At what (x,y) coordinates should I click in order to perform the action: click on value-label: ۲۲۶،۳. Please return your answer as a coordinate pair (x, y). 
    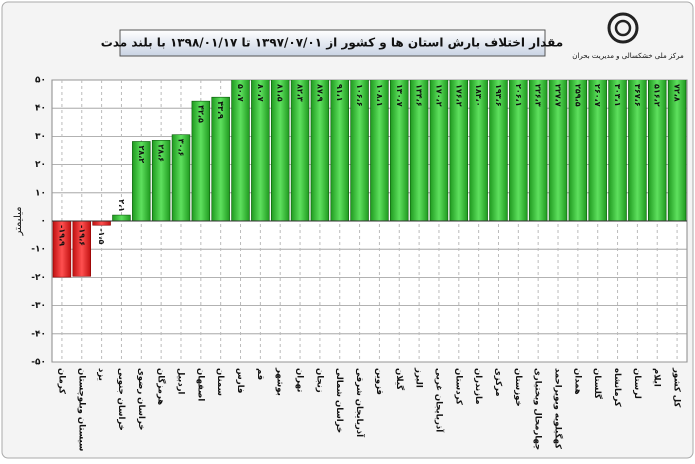
    Looking at the image, I should click on (538, 95).